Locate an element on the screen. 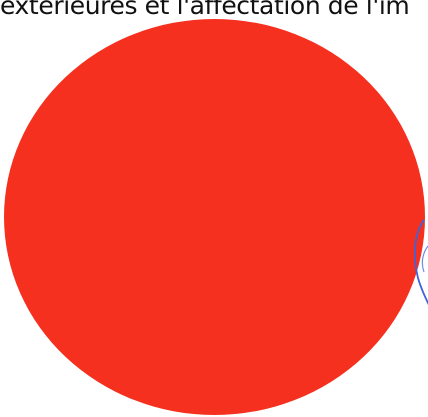 Image resolution: width=428 pixels, height=417 pixels. stamp-mark is located at coordinates (420, 262).